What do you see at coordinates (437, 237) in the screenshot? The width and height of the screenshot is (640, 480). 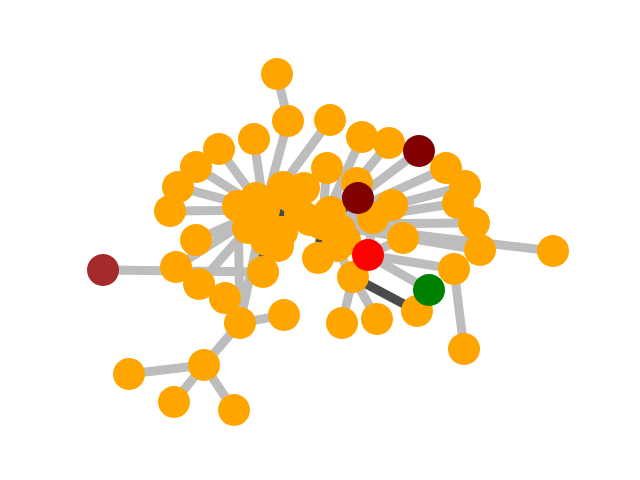 I see `graph-edge` at bounding box center [437, 237].